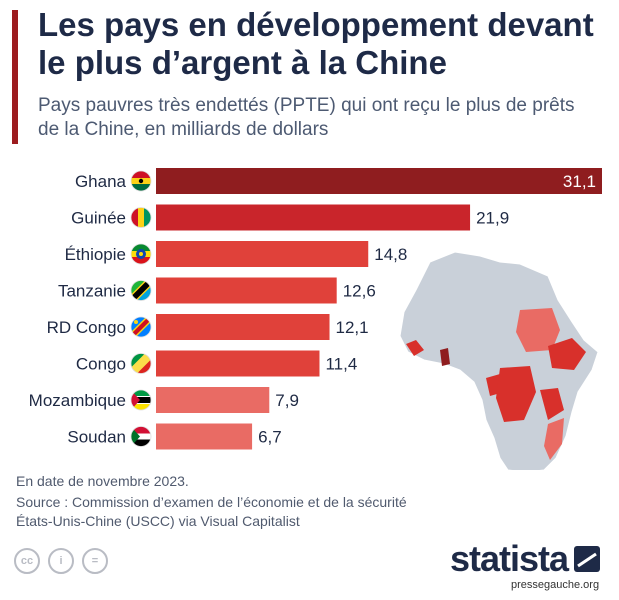 This screenshot has width=619, height=600. Describe the element at coordinates (77, 400) in the screenshot. I see `category-label: Mozambique` at that location.